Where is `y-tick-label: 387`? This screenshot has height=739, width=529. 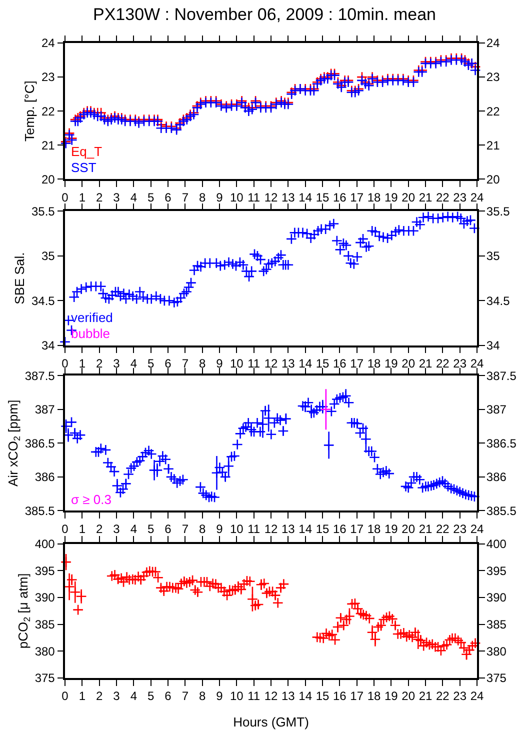
y-tick-label: 387 is located at coordinates (45, 409).